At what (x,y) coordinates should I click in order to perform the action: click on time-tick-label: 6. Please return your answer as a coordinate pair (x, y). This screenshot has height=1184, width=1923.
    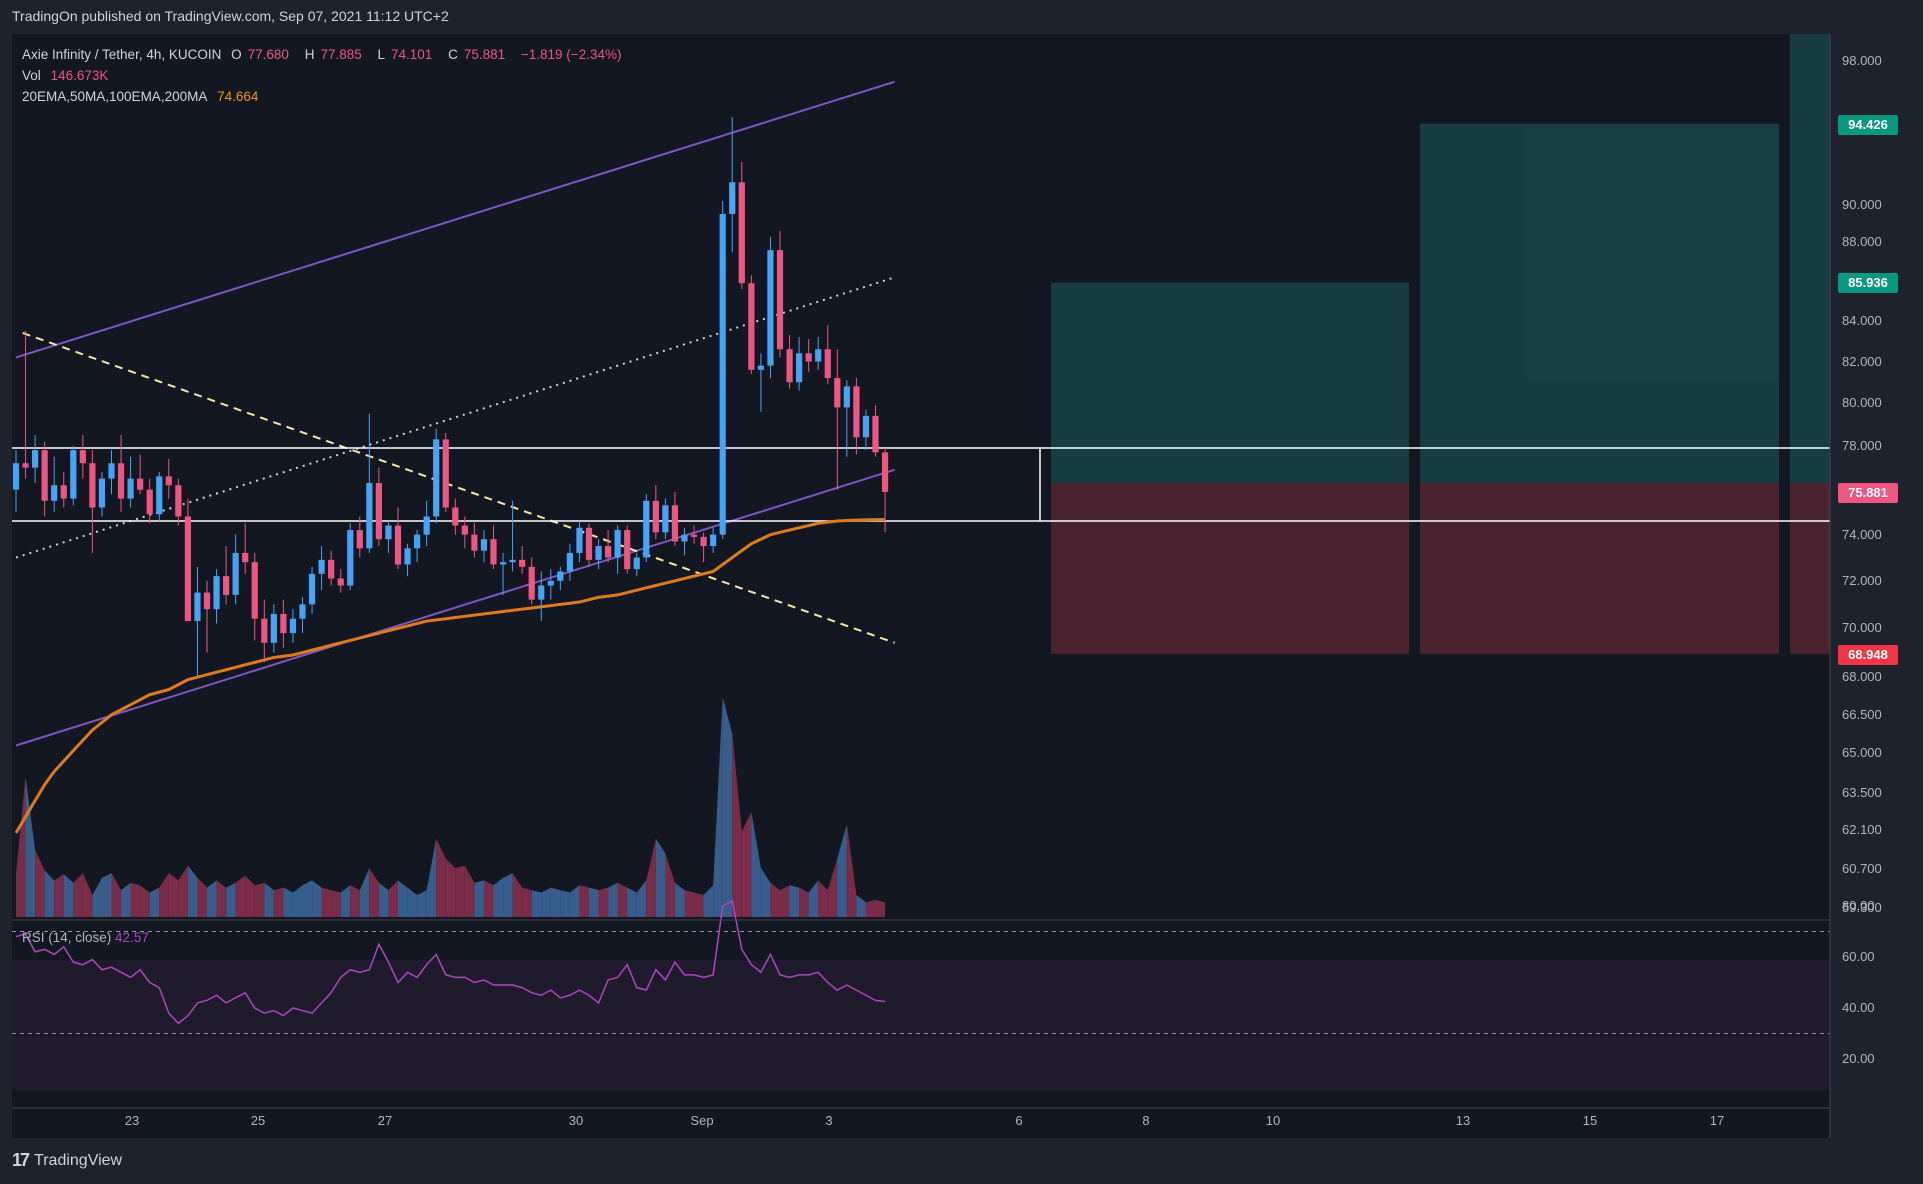
    Looking at the image, I should click on (1019, 1120).